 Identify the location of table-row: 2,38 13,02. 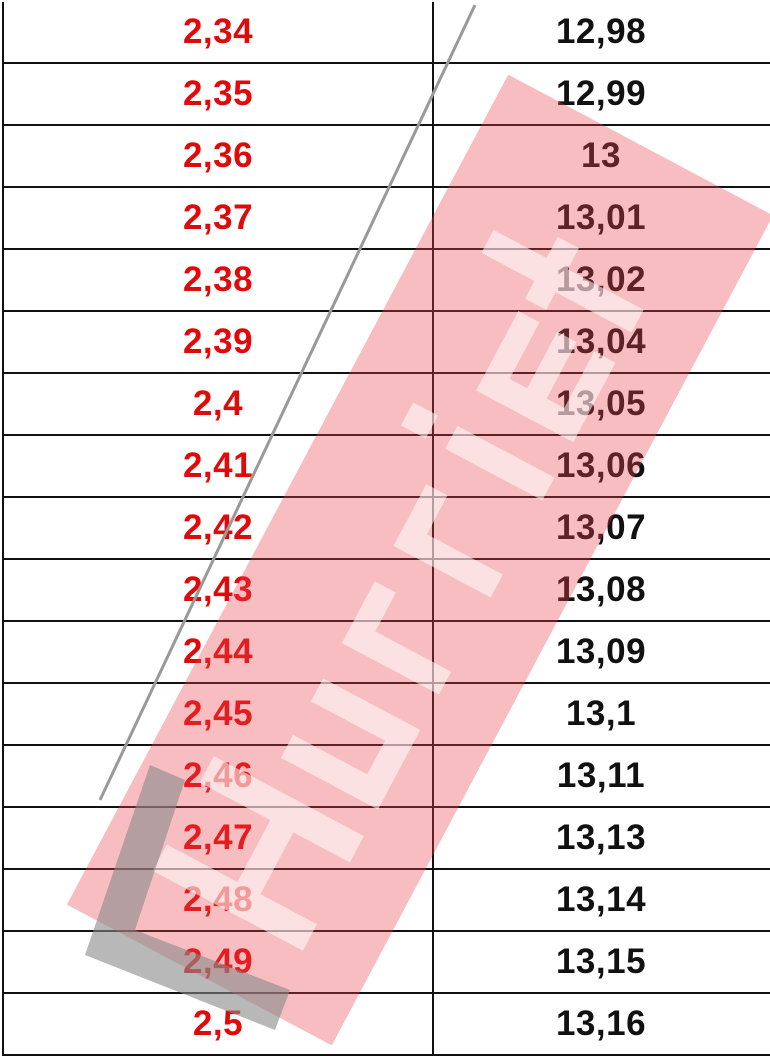
(386, 280).